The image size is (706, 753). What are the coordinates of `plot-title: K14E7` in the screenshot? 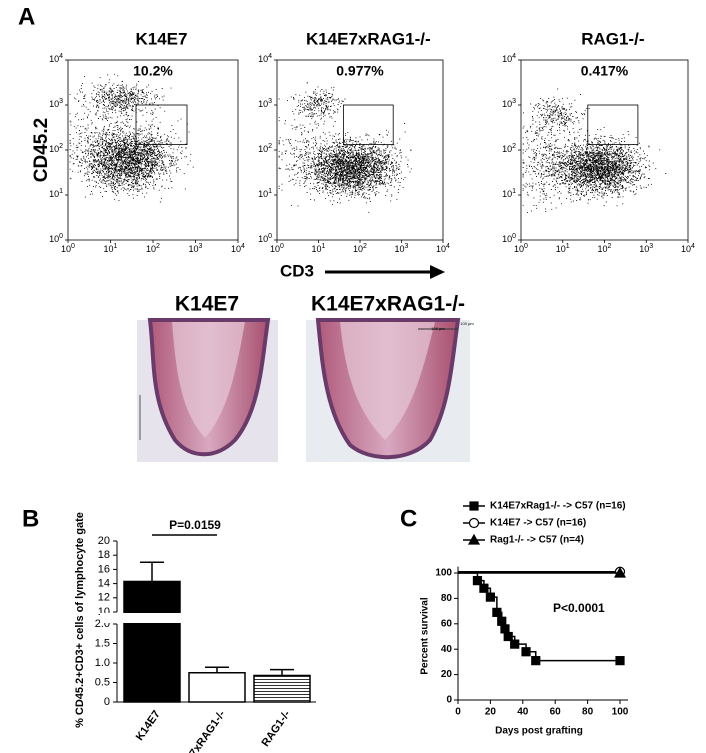 It's located at (162, 38).